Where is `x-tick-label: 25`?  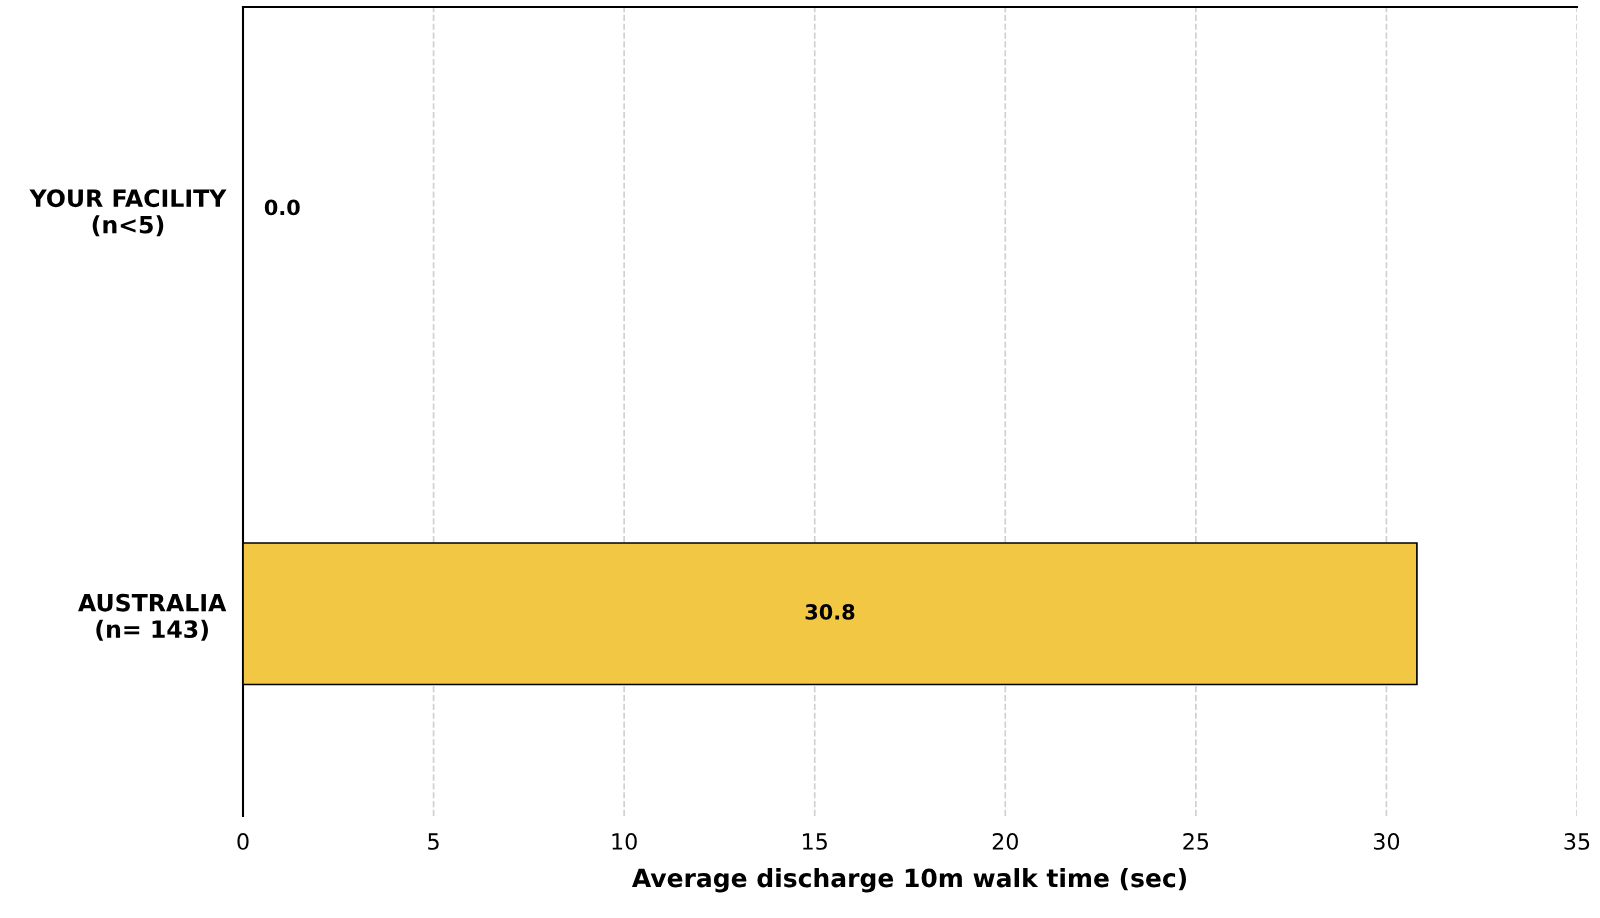 x-tick-label: 25 is located at coordinates (1196, 841).